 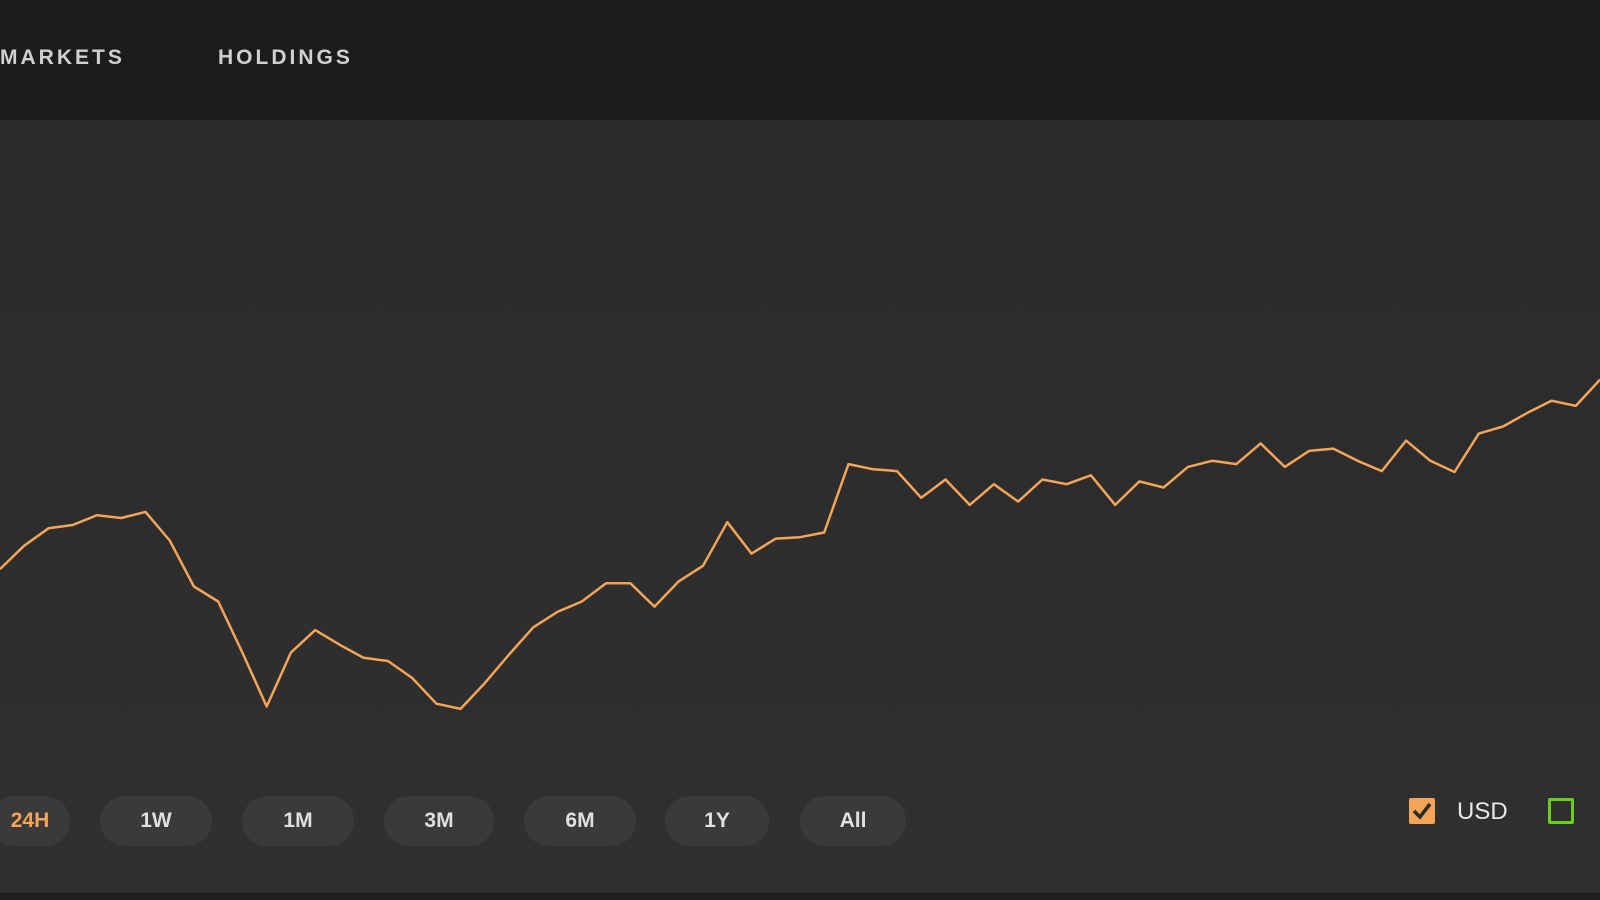 What do you see at coordinates (298, 821) in the screenshot?
I see `range-button: 1M` at bounding box center [298, 821].